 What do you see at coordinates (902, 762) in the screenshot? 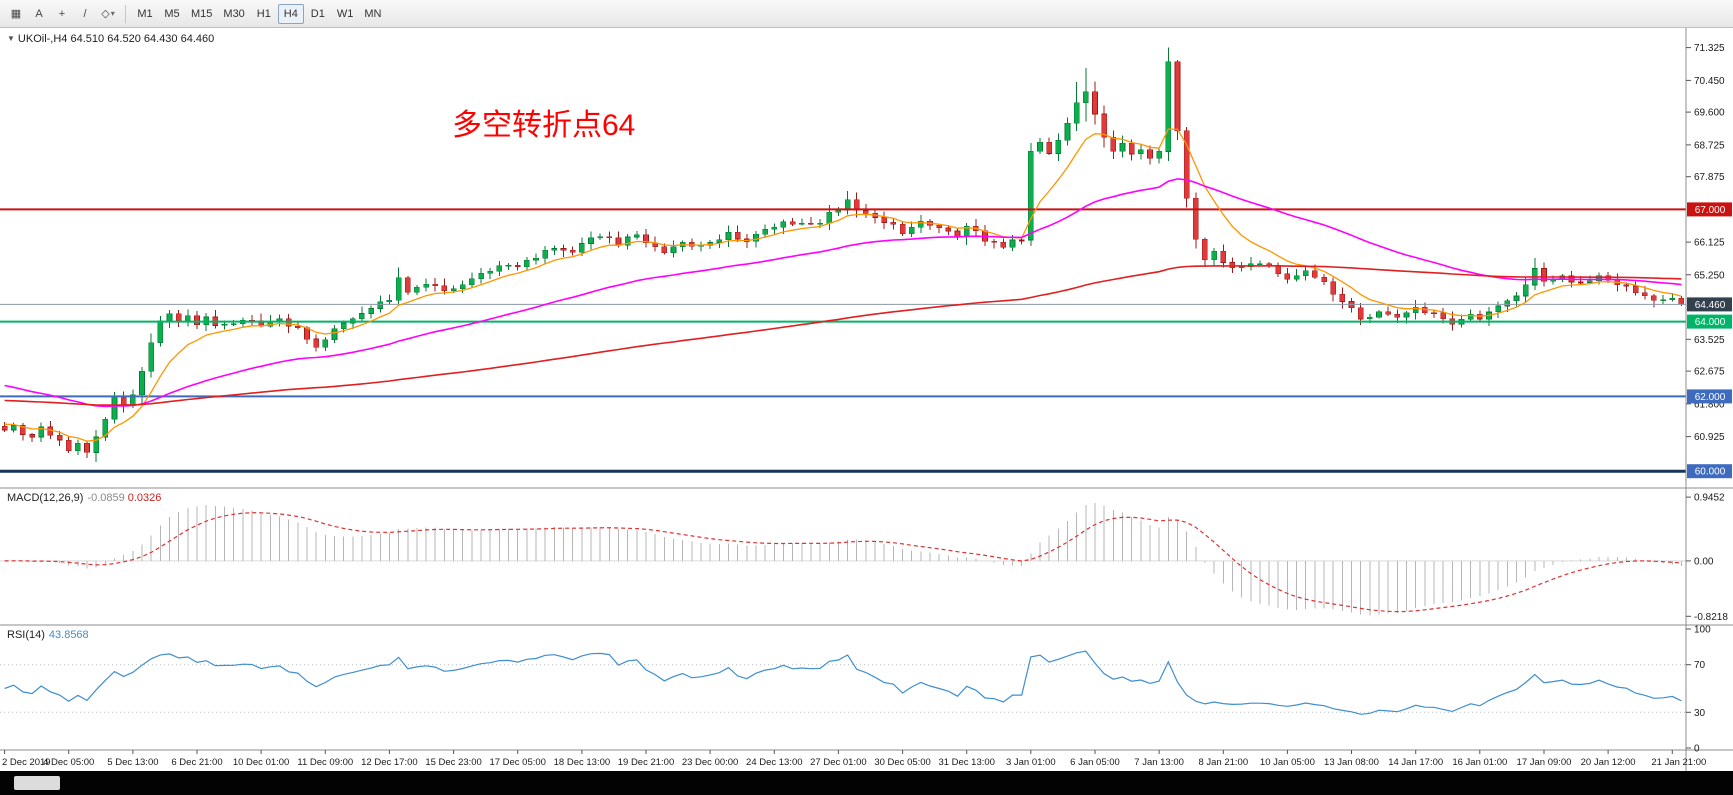
I see `time-axis-label: 30 Dec 05:00` at bounding box center [902, 762].